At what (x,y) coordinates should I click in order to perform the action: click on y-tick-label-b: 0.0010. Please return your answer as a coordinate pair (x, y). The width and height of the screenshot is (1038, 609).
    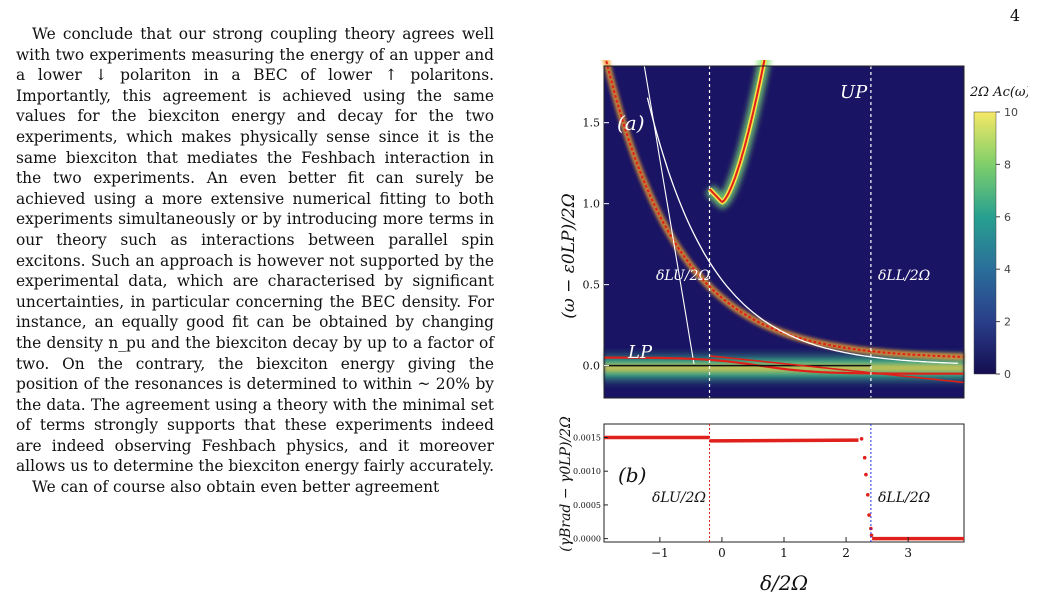
    Looking at the image, I should click on (587, 471).